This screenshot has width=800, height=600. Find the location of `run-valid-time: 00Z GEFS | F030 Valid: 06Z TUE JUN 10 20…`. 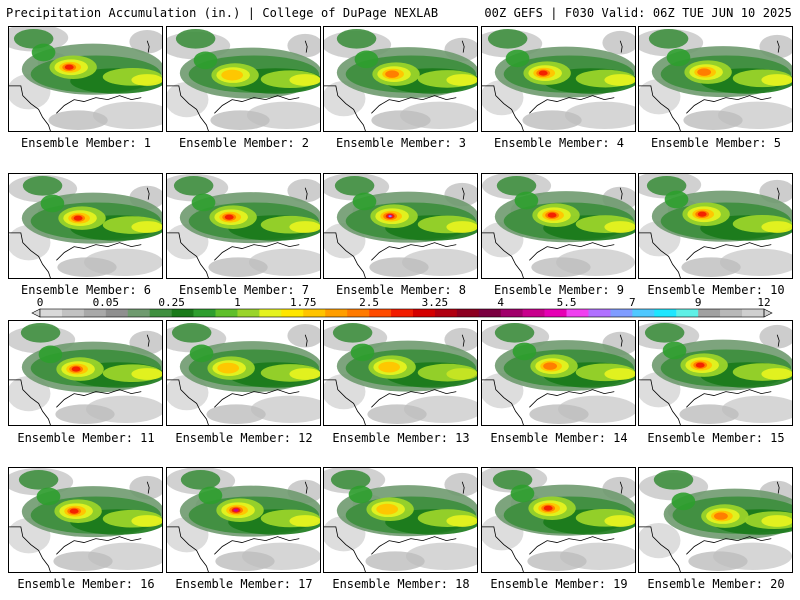

run-valid-time: 00Z GEFS | F030 Valid: 06Z TUE JUN 10 20… is located at coordinates (638, 13).